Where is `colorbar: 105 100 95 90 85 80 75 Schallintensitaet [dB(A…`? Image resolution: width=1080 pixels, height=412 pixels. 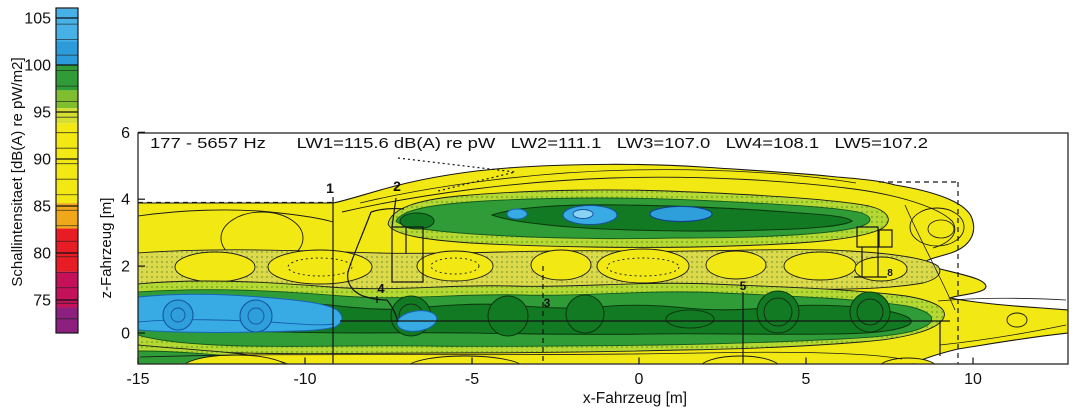 colorbar: 105 100 95 90 85 80 75 Schallintensitaet [dB(A… is located at coordinates (44, 170).